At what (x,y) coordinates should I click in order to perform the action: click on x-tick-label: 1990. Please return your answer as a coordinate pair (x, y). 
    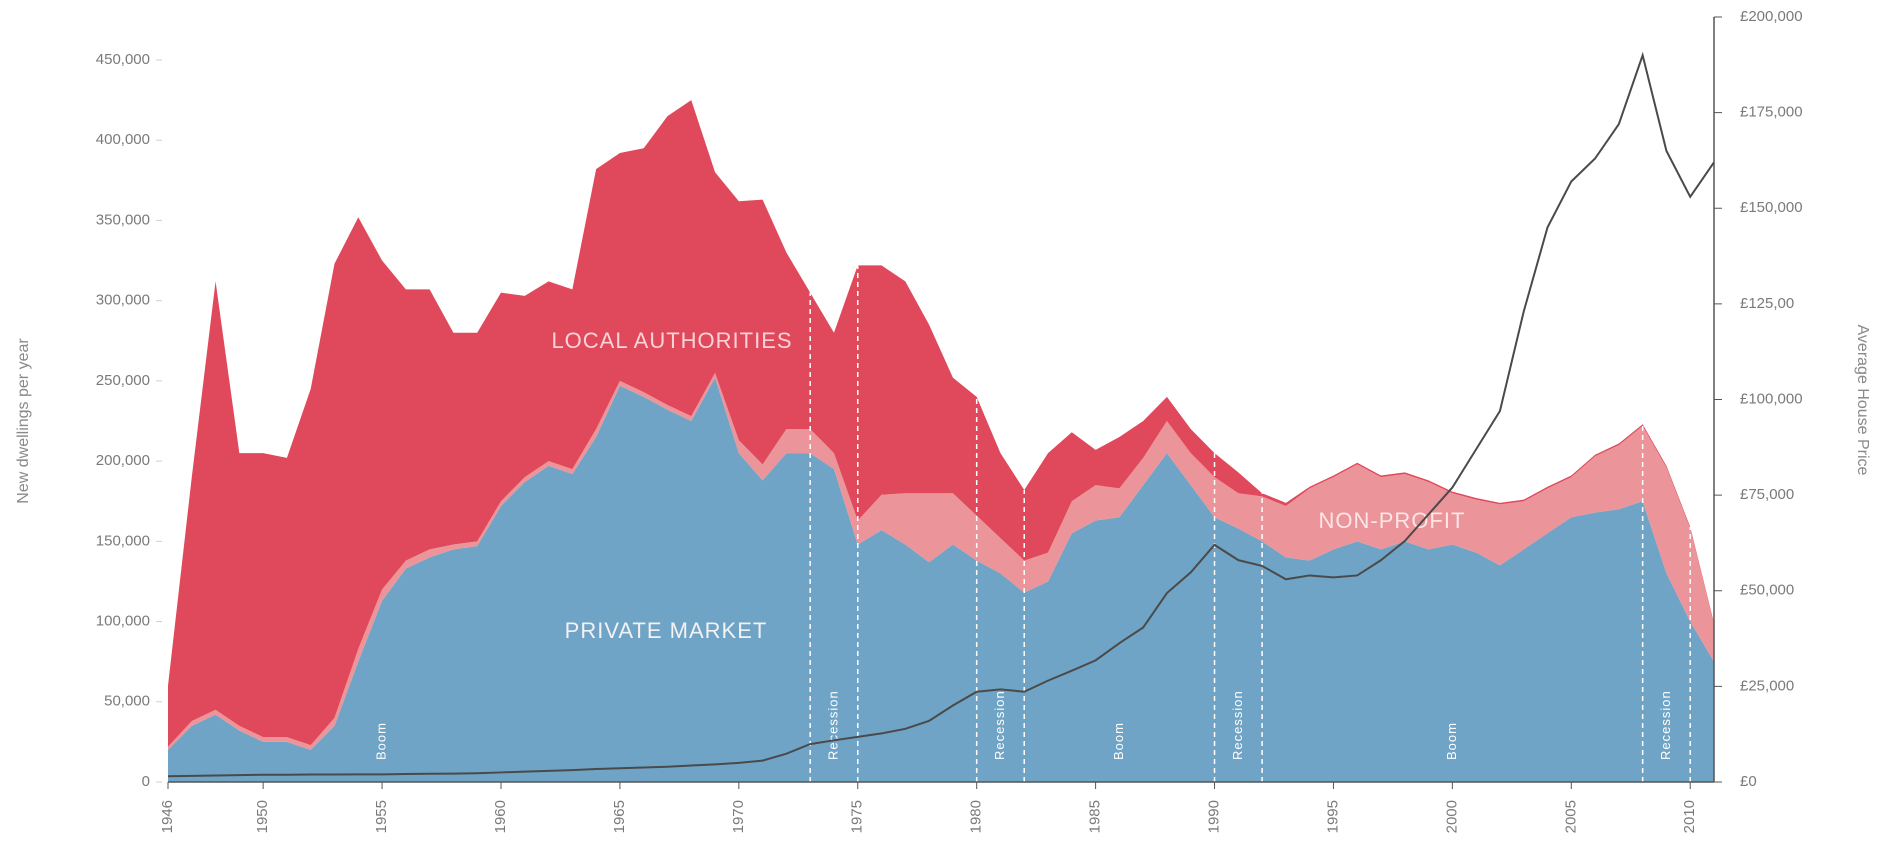
    Looking at the image, I should click on (1213, 816).